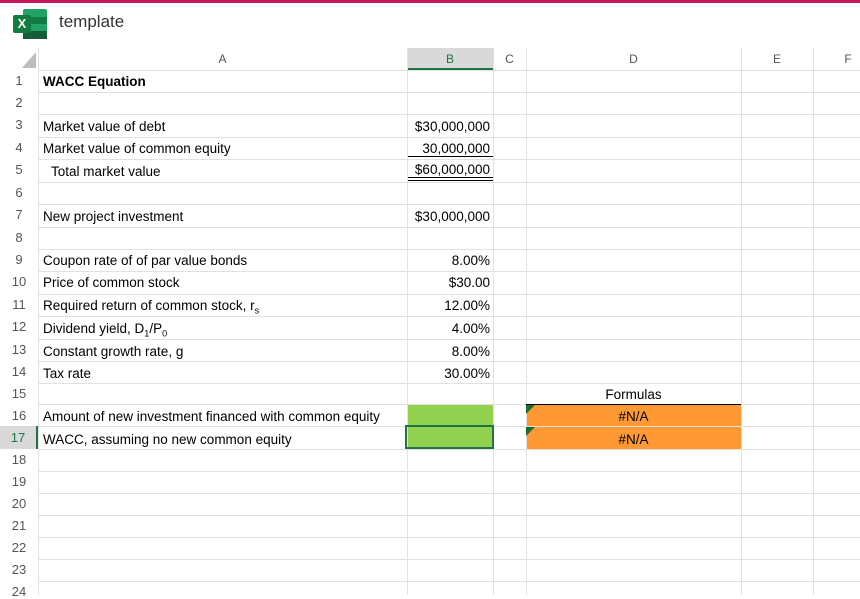  What do you see at coordinates (452, 126) in the screenshot?
I see `cell-b3: $30,000,000` at bounding box center [452, 126].